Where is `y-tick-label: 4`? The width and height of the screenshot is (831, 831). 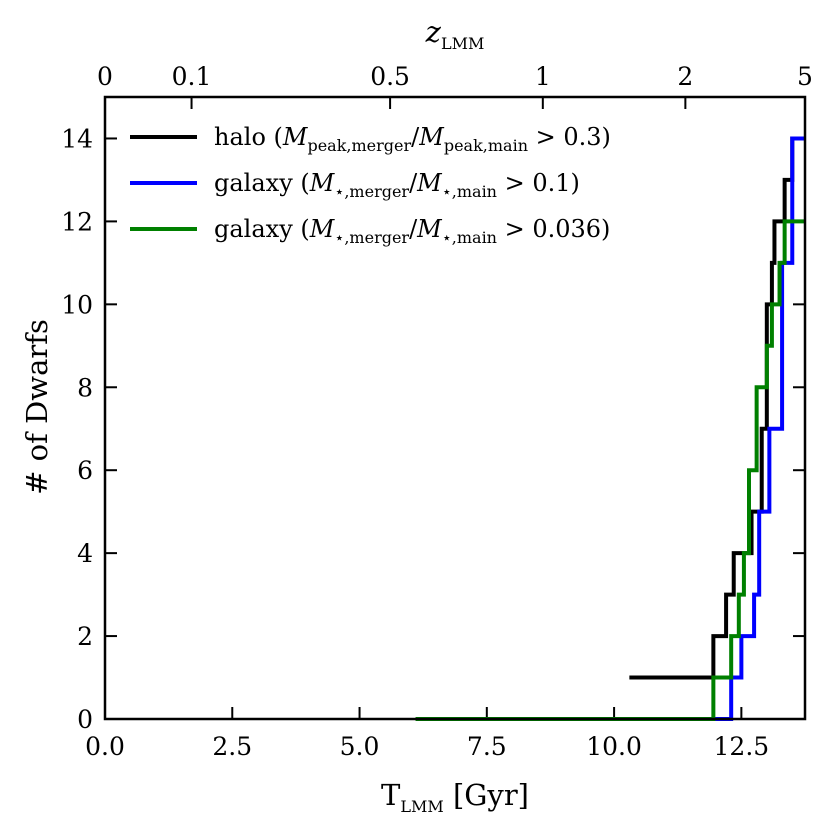 y-tick-label: 4 is located at coordinates (85, 553).